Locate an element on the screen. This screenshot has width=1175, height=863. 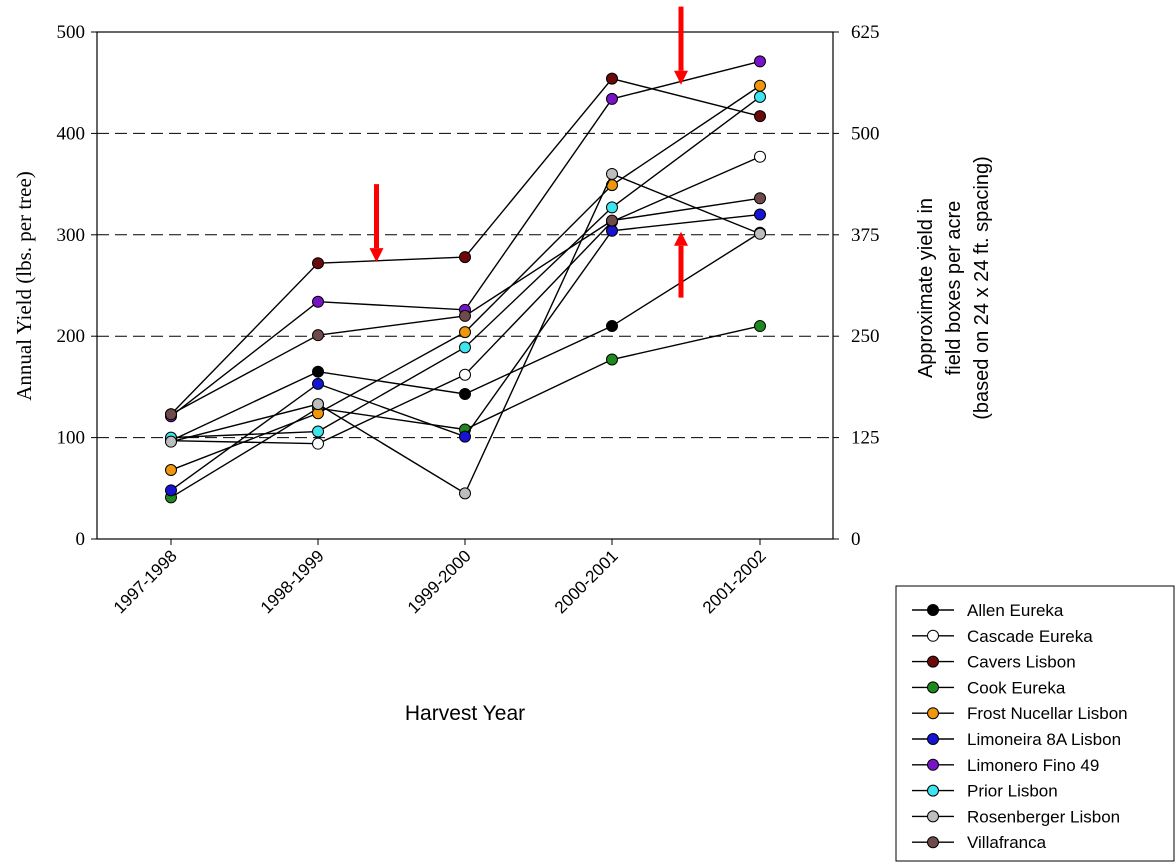
legend-label-cook-eureka: Cook Eureka is located at coordinates (1016, 687).